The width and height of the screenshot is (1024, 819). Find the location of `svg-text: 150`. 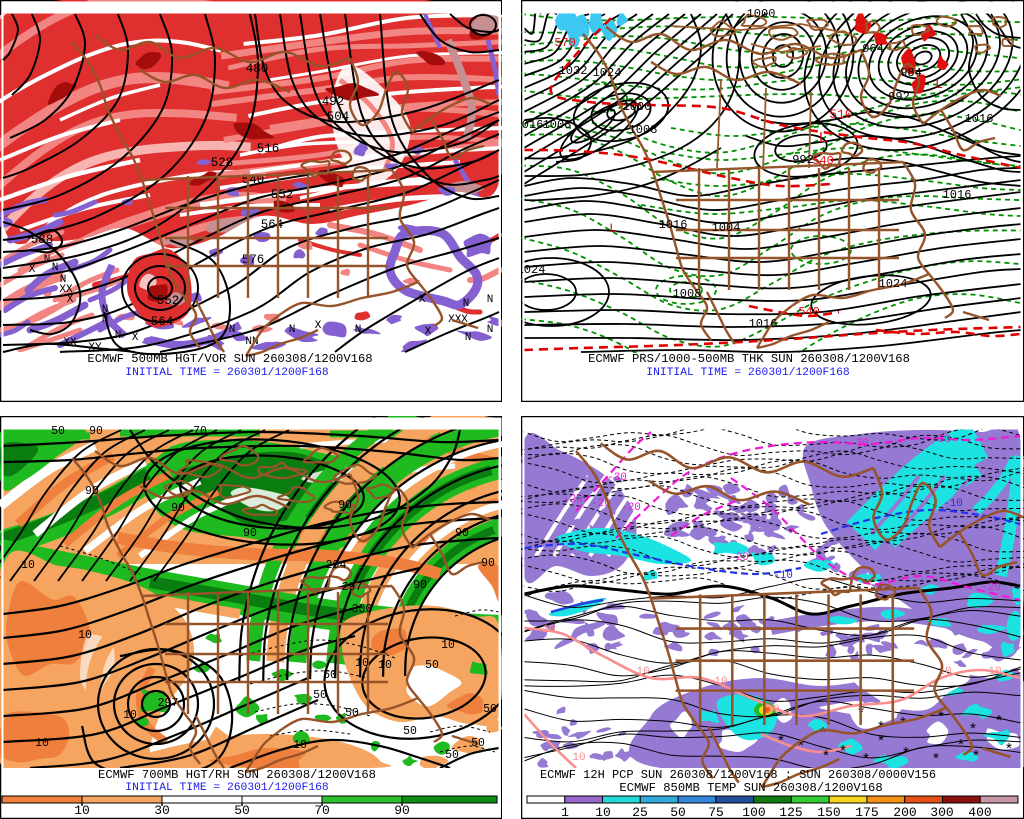

svg-text: 150 is located at coordinates (828, 812).